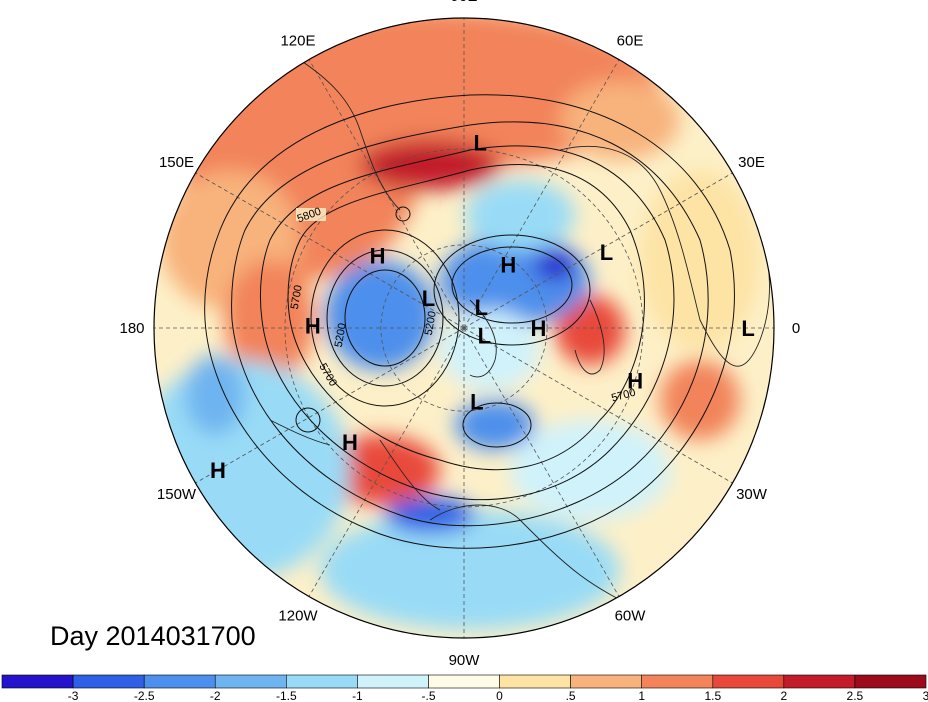  What do you see at coordinates (752, 494) in the screenshot?
I see `longitude-label: 30W` at bounding box center [752, 494].